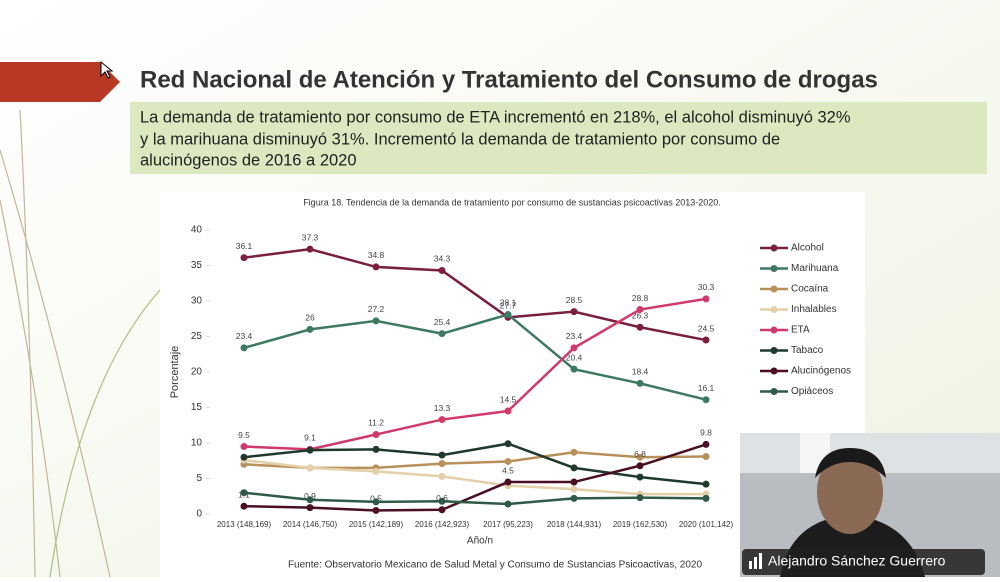  I want to click on y-tick-label: 25, so click(197, 336).